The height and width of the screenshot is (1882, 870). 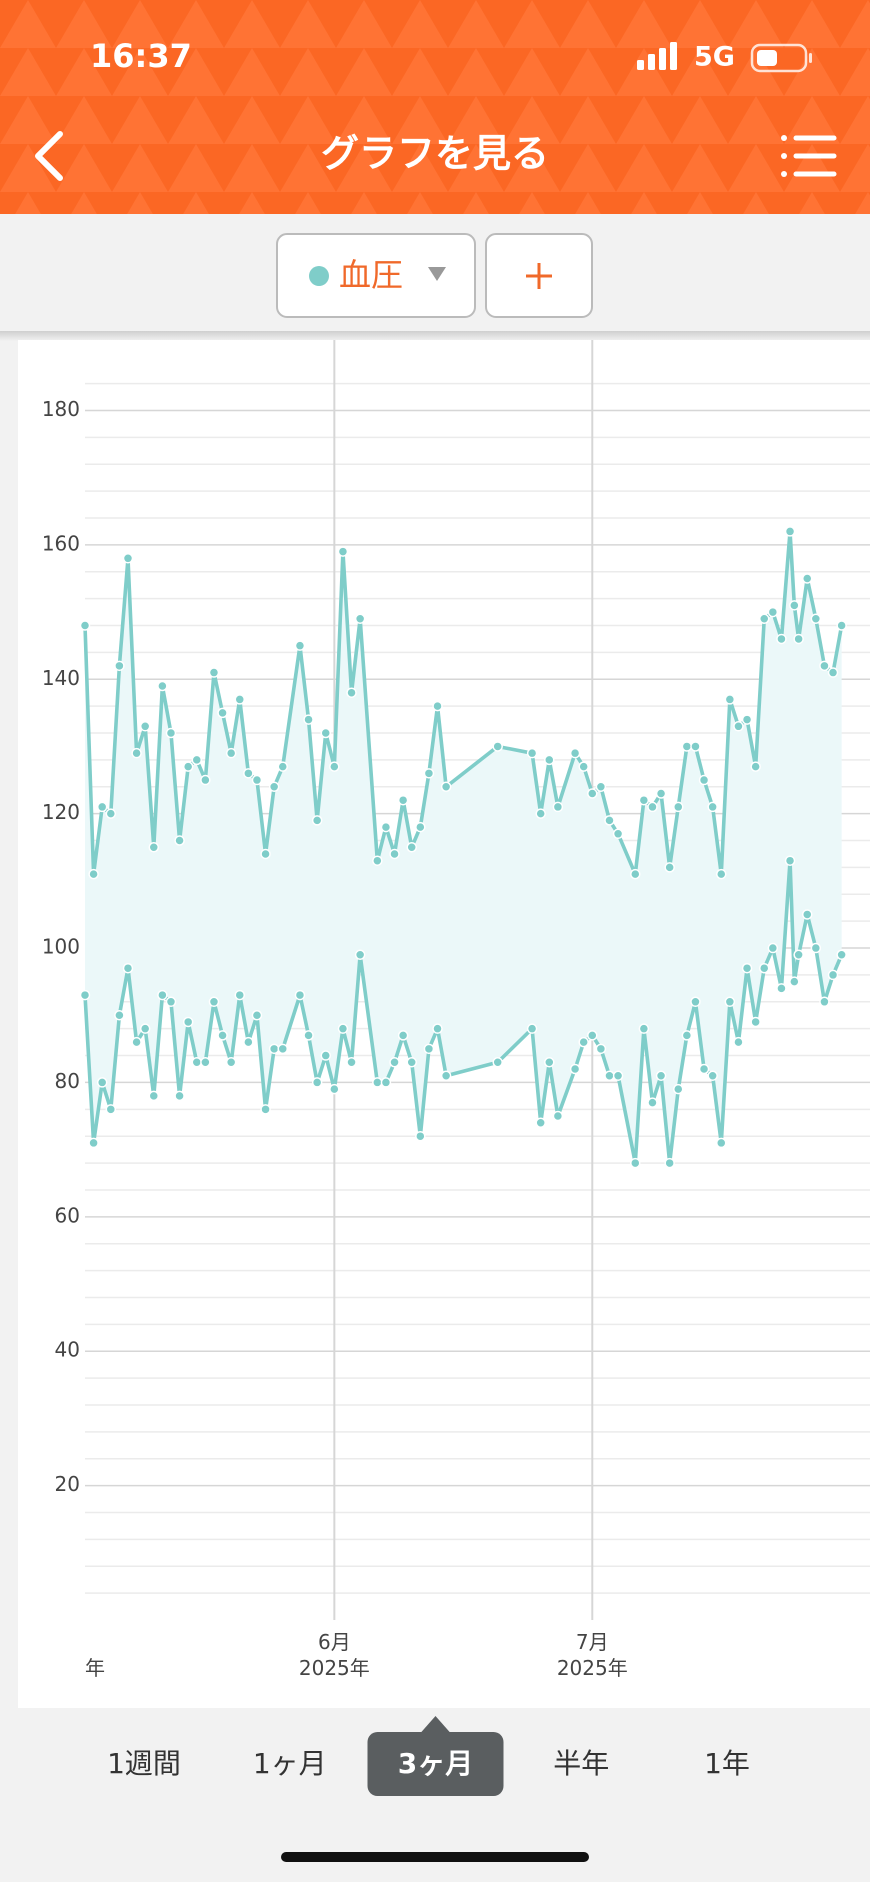 What do you see at coordinates (714, 57) in the screenshot?
I see `status-network: 5G` at bounding box center [714, 57].